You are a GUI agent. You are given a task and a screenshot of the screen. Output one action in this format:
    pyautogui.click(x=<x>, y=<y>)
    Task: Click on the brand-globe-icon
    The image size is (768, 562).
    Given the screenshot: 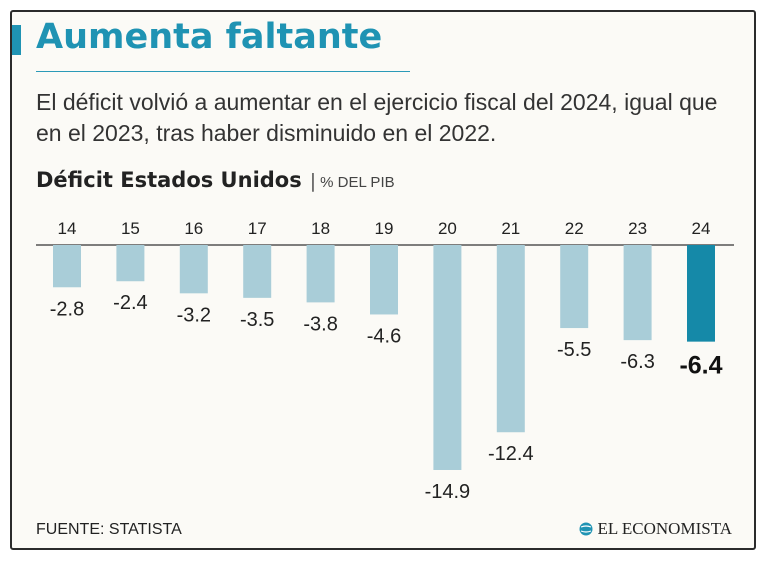 What is the action you would take?
    pyautogui.click(x=586, y=529)
    